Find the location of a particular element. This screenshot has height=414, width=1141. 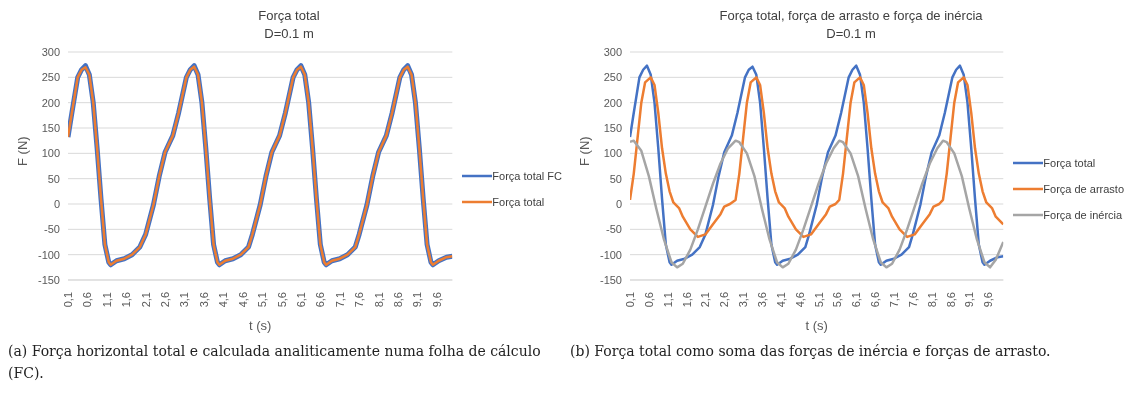

chart-title: Força total, força de arrasto e força de inércia is located at coordinates (851, 16).